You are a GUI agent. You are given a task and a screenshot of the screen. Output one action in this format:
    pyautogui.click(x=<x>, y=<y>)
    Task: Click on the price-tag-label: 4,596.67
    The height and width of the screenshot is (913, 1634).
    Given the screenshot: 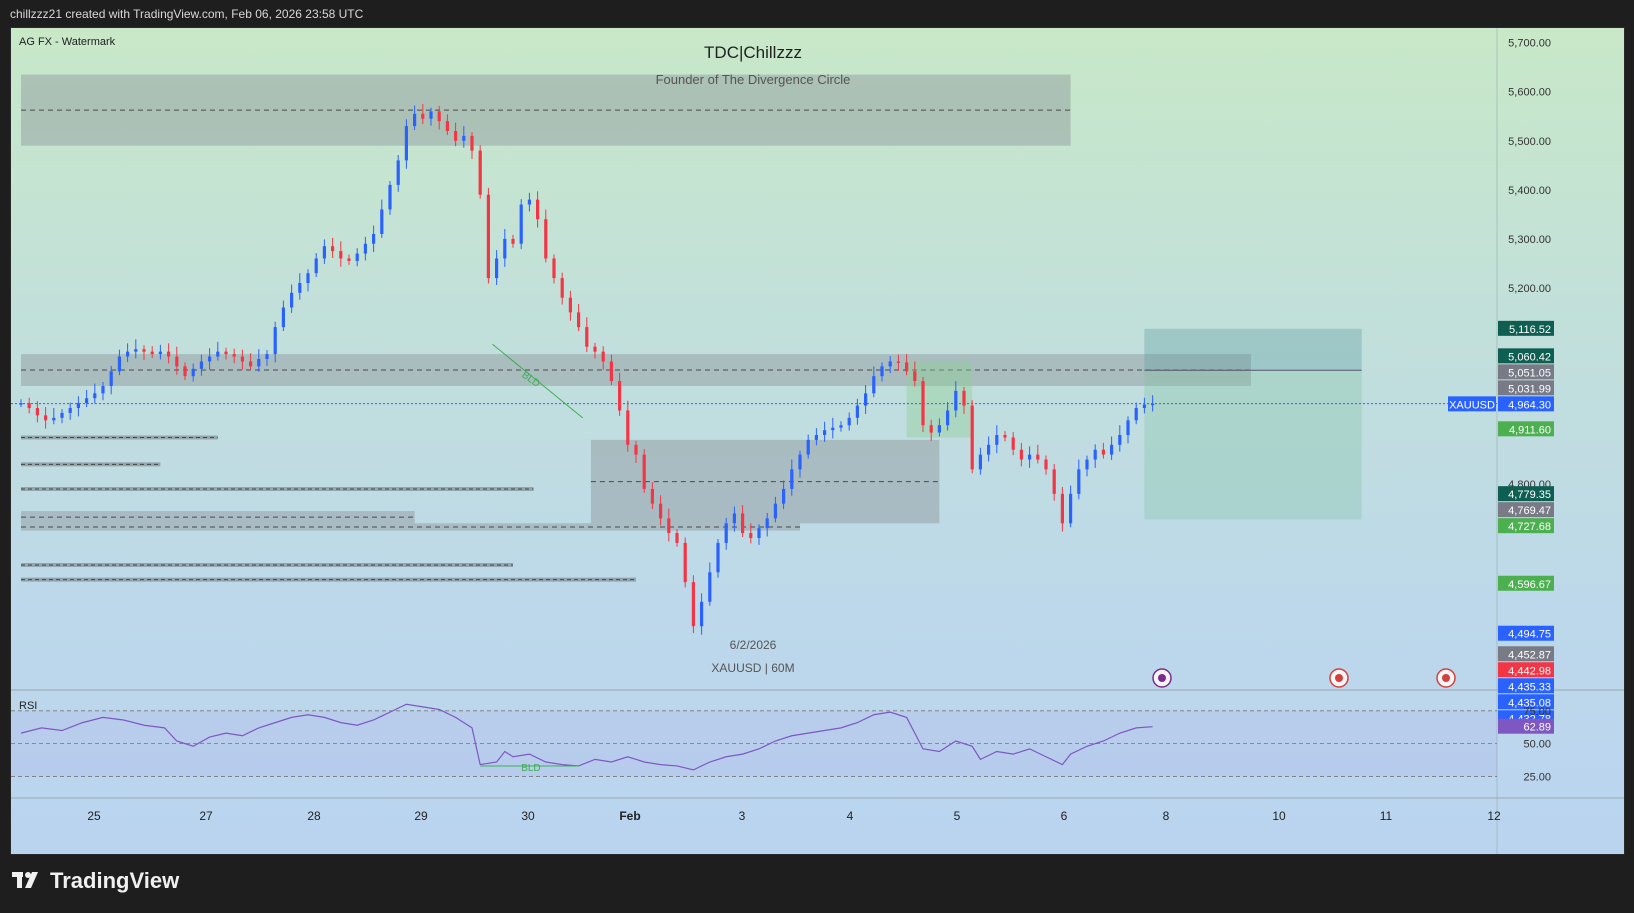 What is the action you would take?
    pyautogui.click(x=1529, y=585)
    